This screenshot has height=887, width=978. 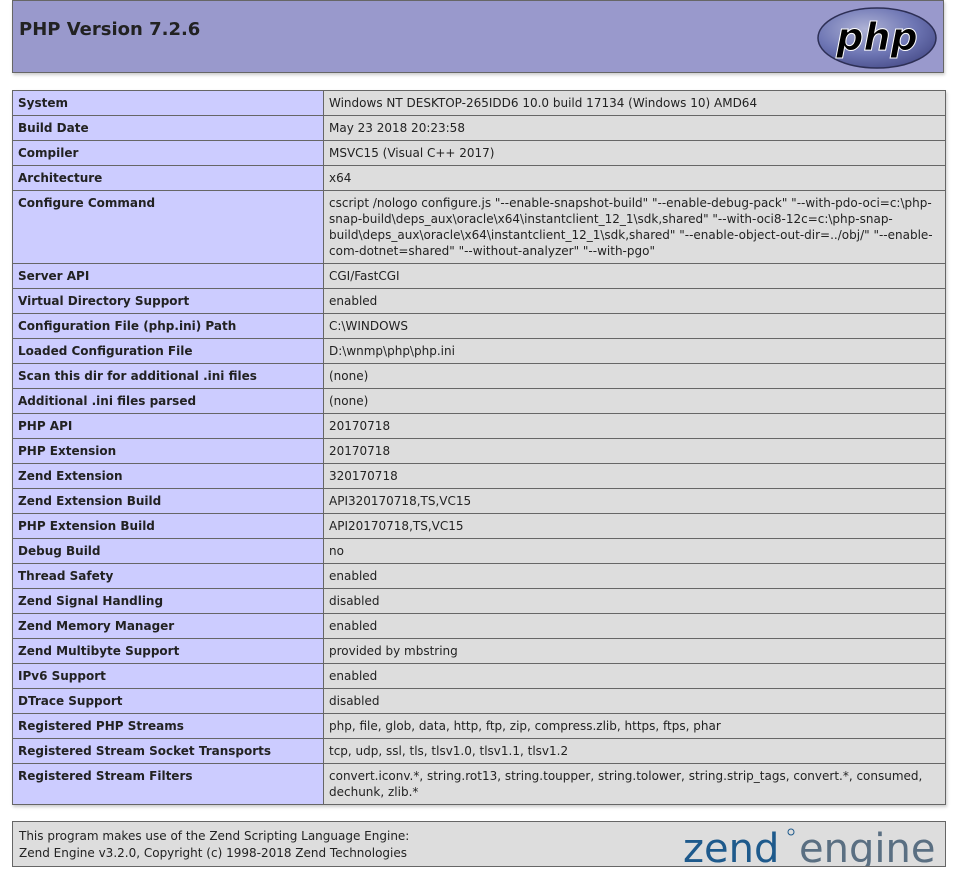 What do you see at coordinates (168, 426) in the screenshot?
I see `info-key: PHP API` at bounding box center [168, 426].